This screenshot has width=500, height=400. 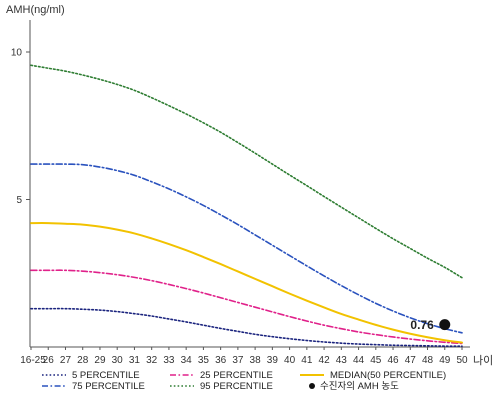 I want to click on x-tick-label: 43, so click(x=342, y=360).